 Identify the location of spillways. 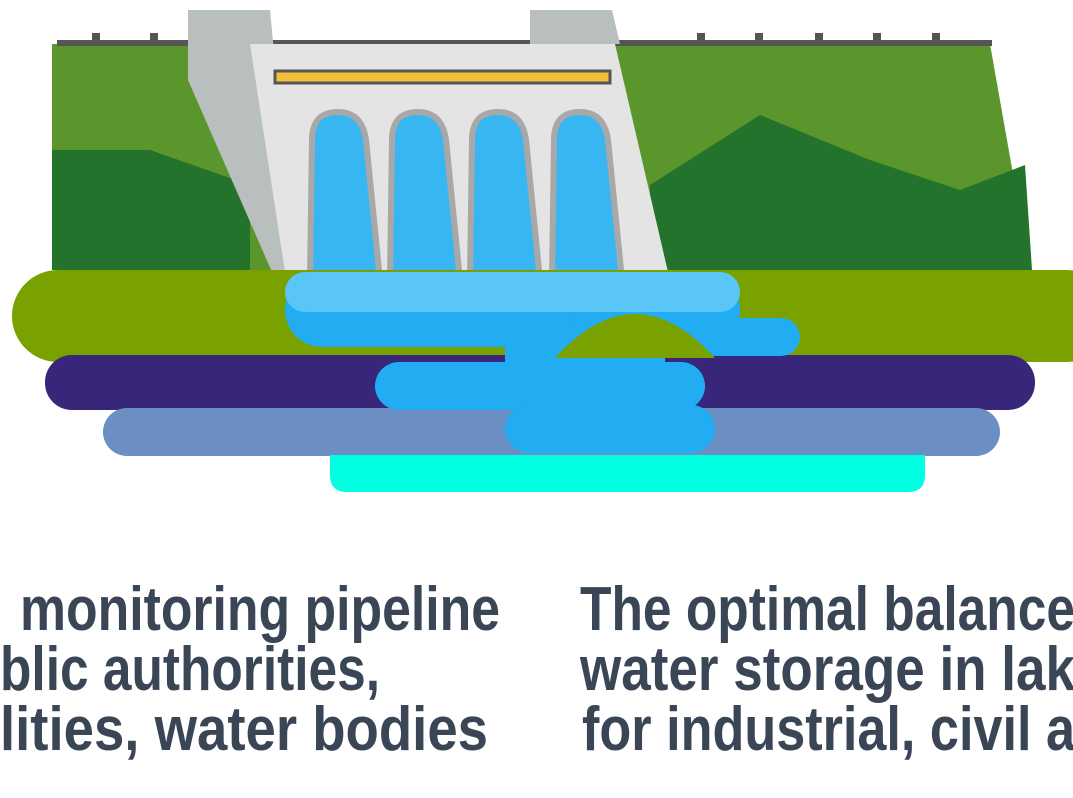
(466, 195).